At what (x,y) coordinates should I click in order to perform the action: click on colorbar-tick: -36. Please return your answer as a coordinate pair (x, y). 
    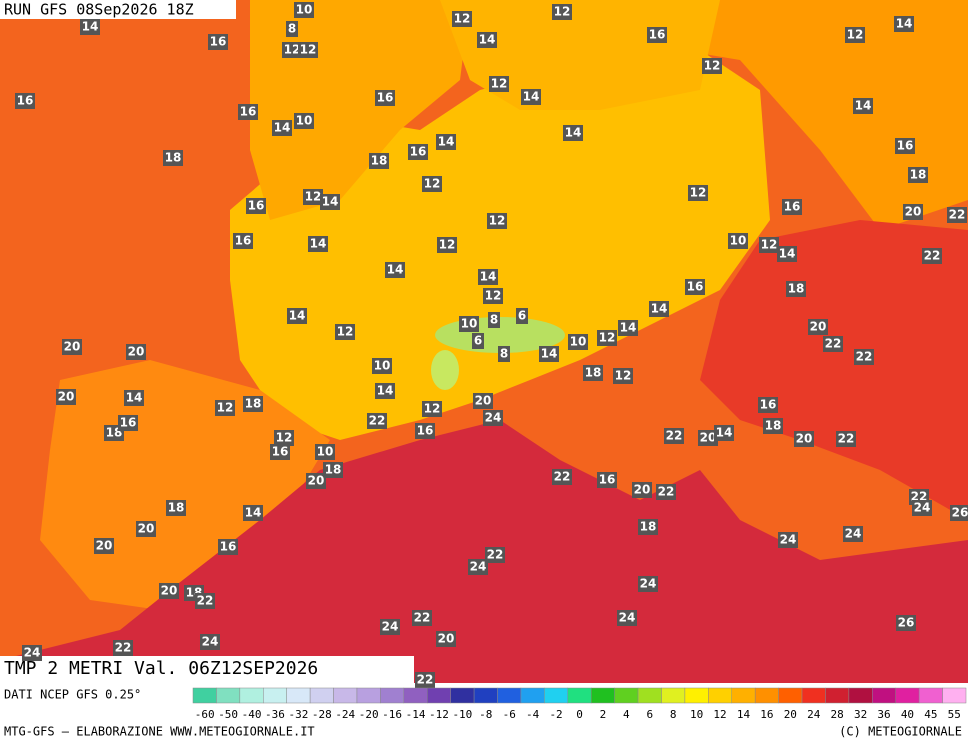
    Looking at the image, I should click on (275, 714).